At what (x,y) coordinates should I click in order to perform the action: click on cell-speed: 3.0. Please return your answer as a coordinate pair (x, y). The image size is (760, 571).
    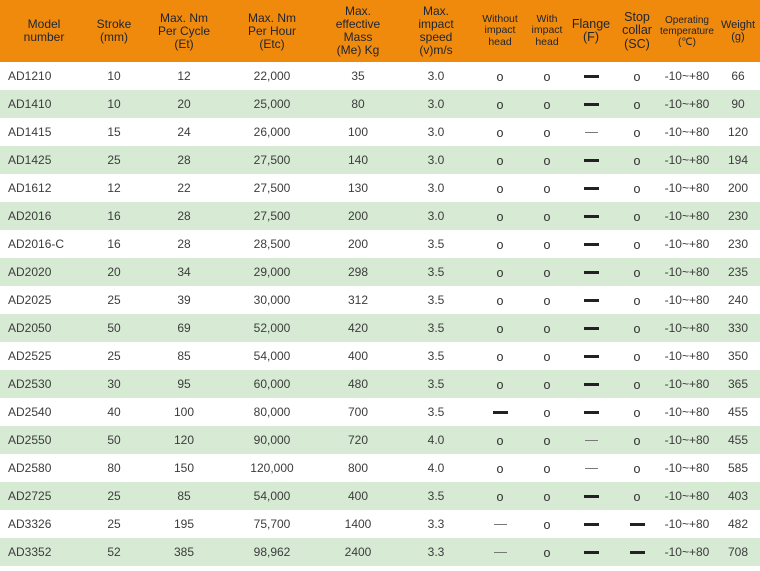
    Looking at the image, I should click on (436, 104).